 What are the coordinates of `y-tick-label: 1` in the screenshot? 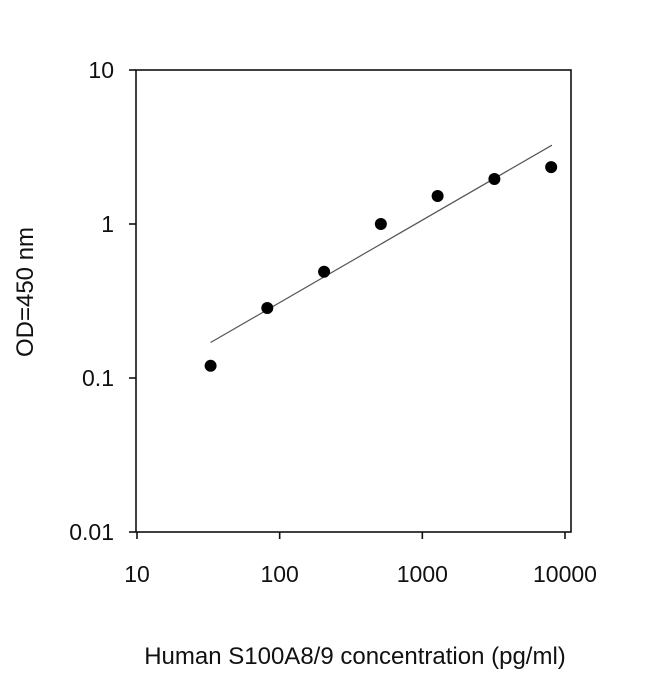 It's located at (107, 224).